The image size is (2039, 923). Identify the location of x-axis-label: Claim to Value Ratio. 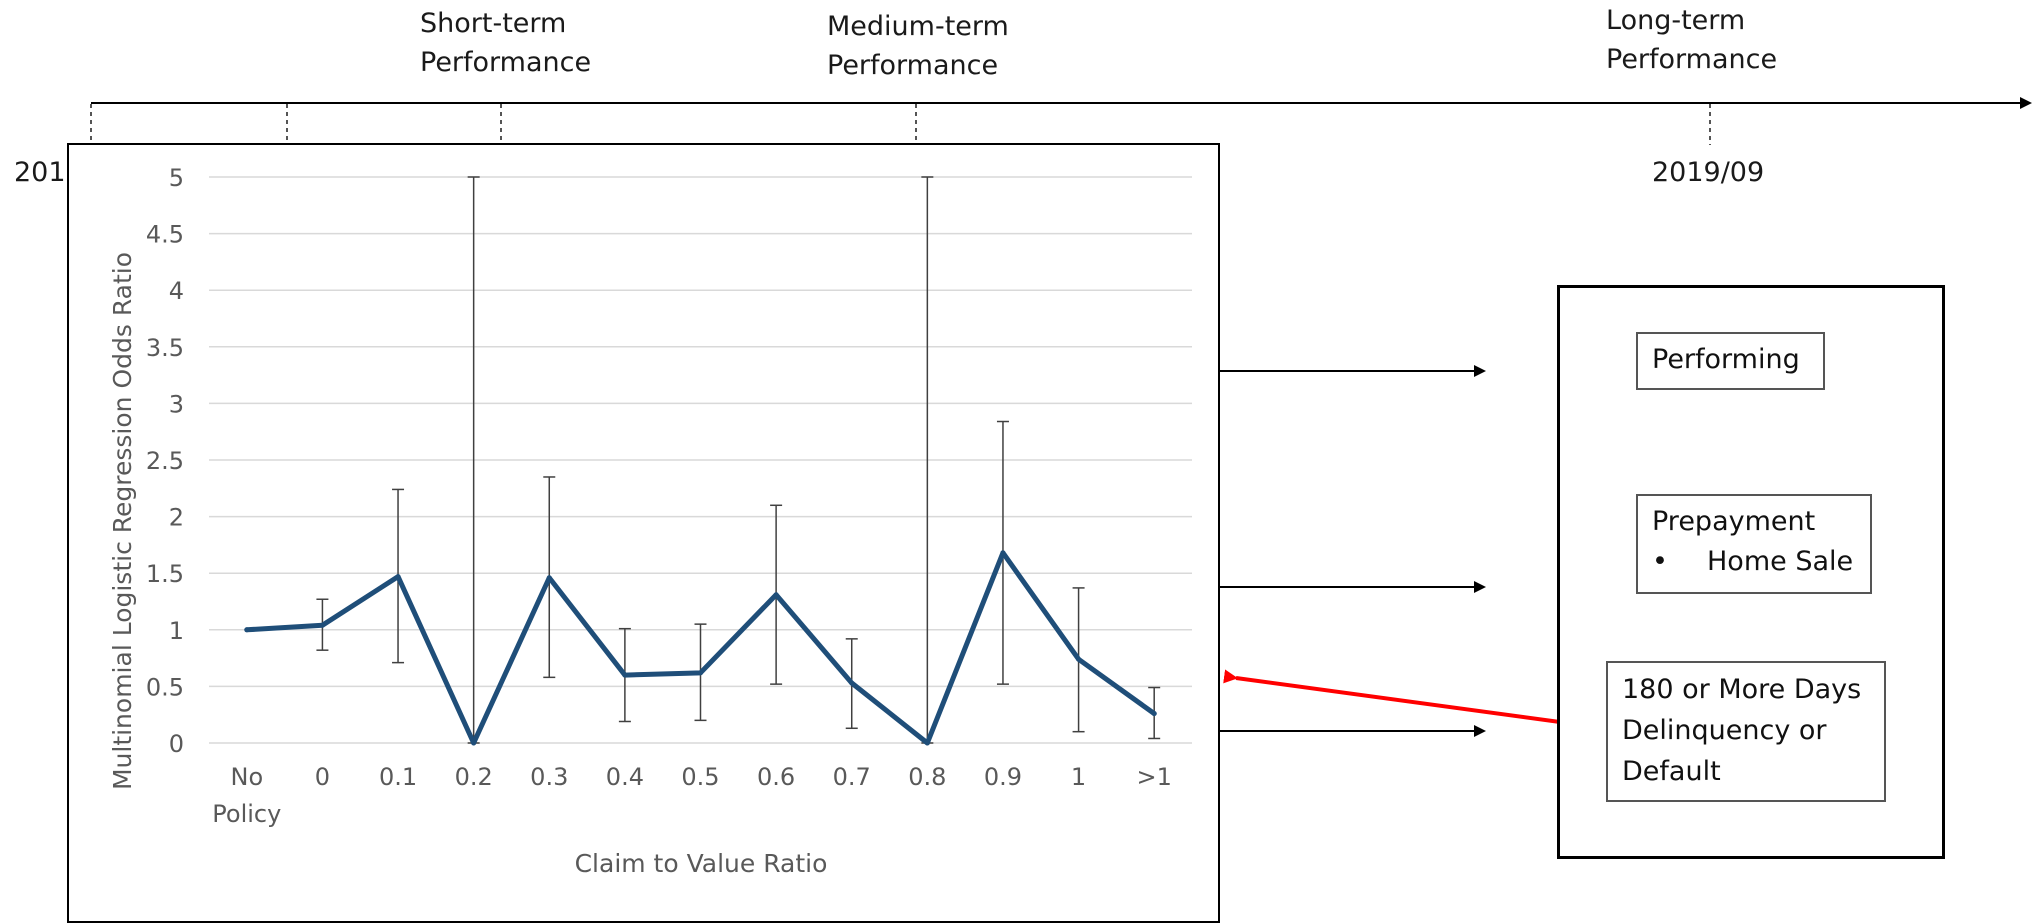
(701, 863).